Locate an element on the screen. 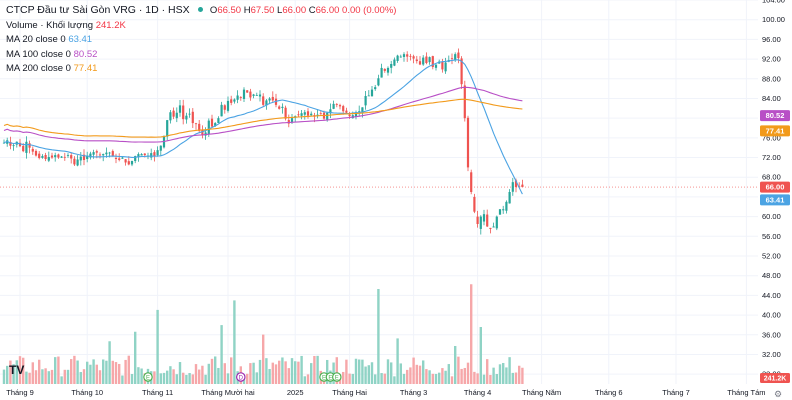 Image resolution: width=792 pixels, height=400 pixels. y-tick-label: 40.00 is located at coordinates (771, 315).